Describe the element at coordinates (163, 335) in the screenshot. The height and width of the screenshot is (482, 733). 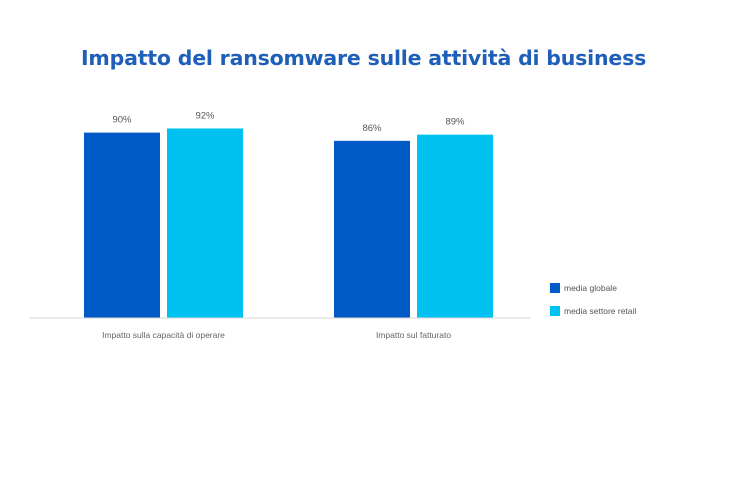
I see `category-label: Impatto sulla capacità di operare` at that location.